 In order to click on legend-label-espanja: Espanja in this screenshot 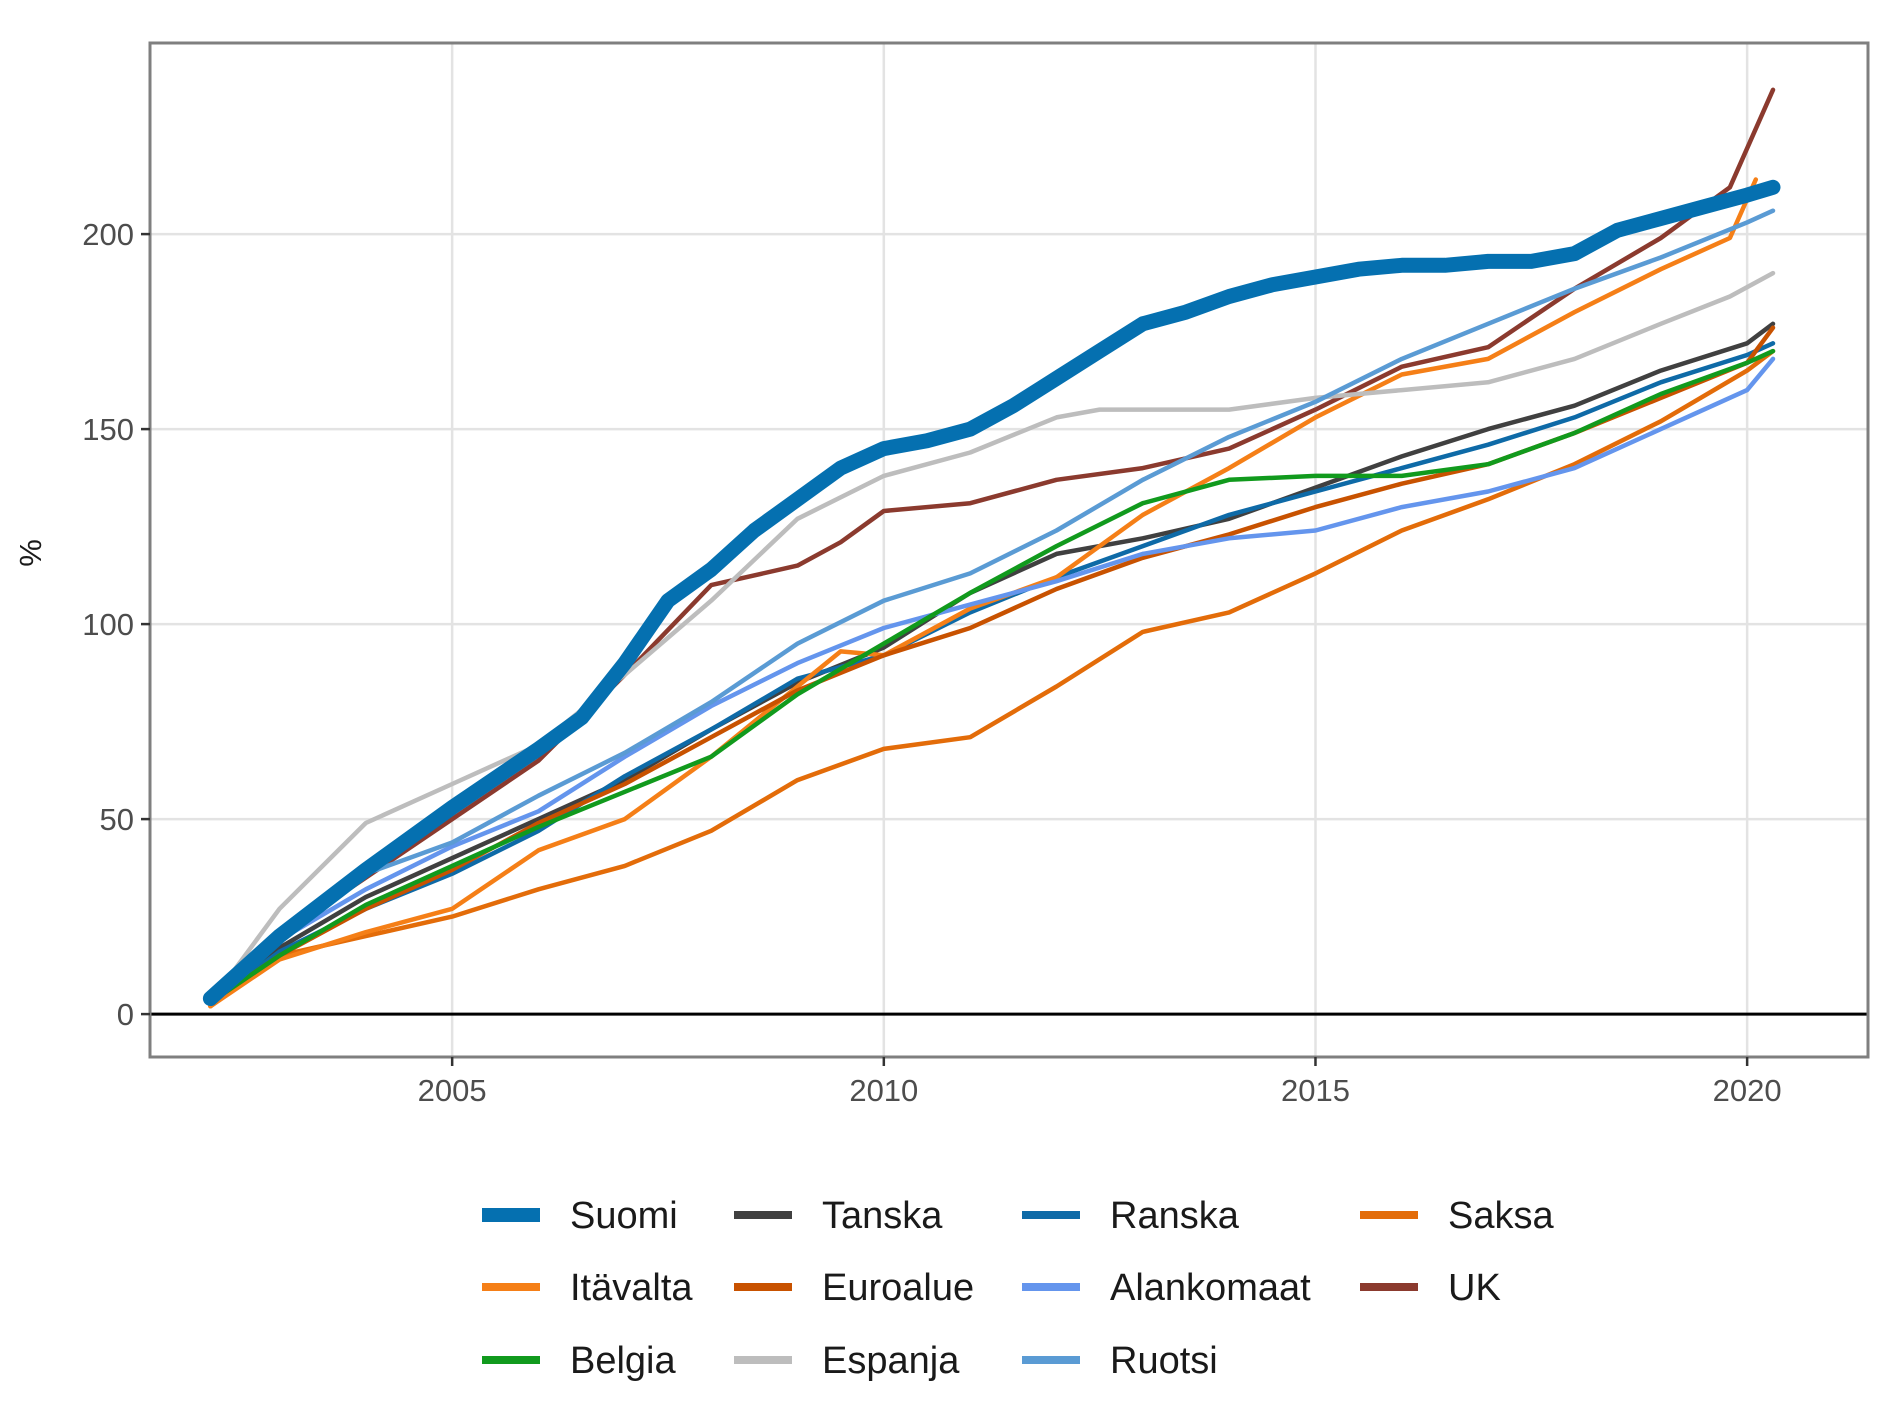, I will do `click(891, 1361)`.